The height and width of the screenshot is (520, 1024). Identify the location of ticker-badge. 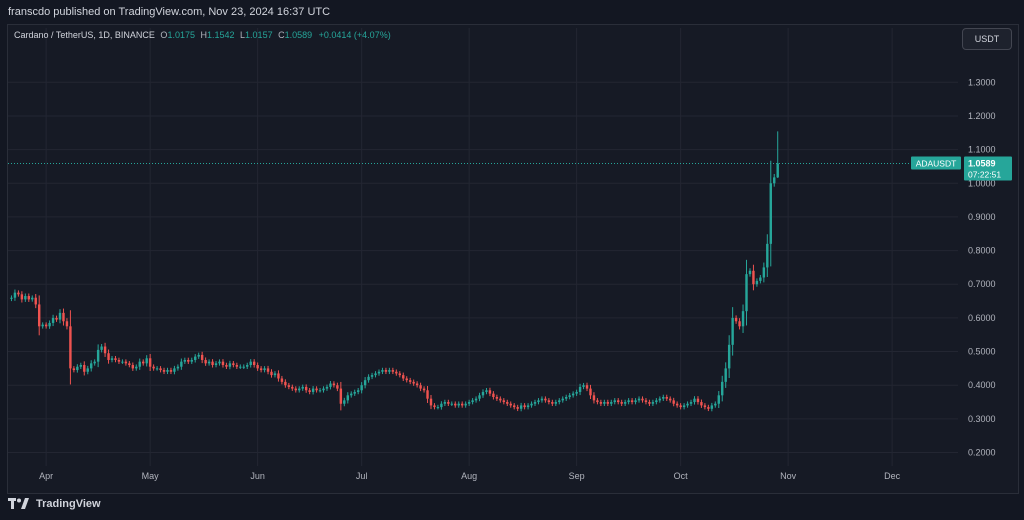
(936, 163).